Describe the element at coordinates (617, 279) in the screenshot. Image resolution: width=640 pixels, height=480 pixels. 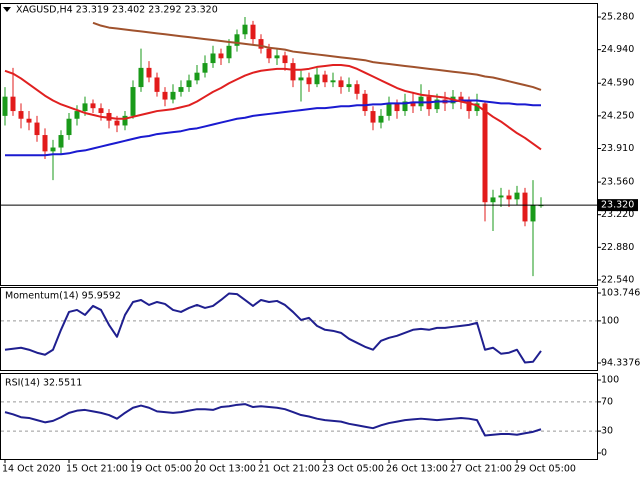
I see `y-tick-label: 22.540` at that location.